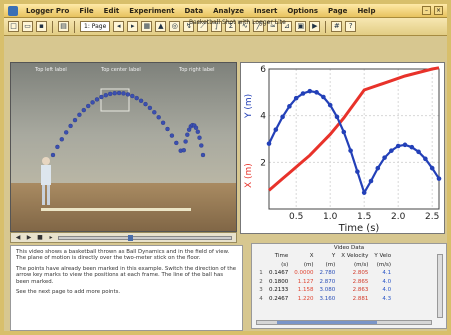  I want to click on x-tick-label: 1.0, so click(330, 217).